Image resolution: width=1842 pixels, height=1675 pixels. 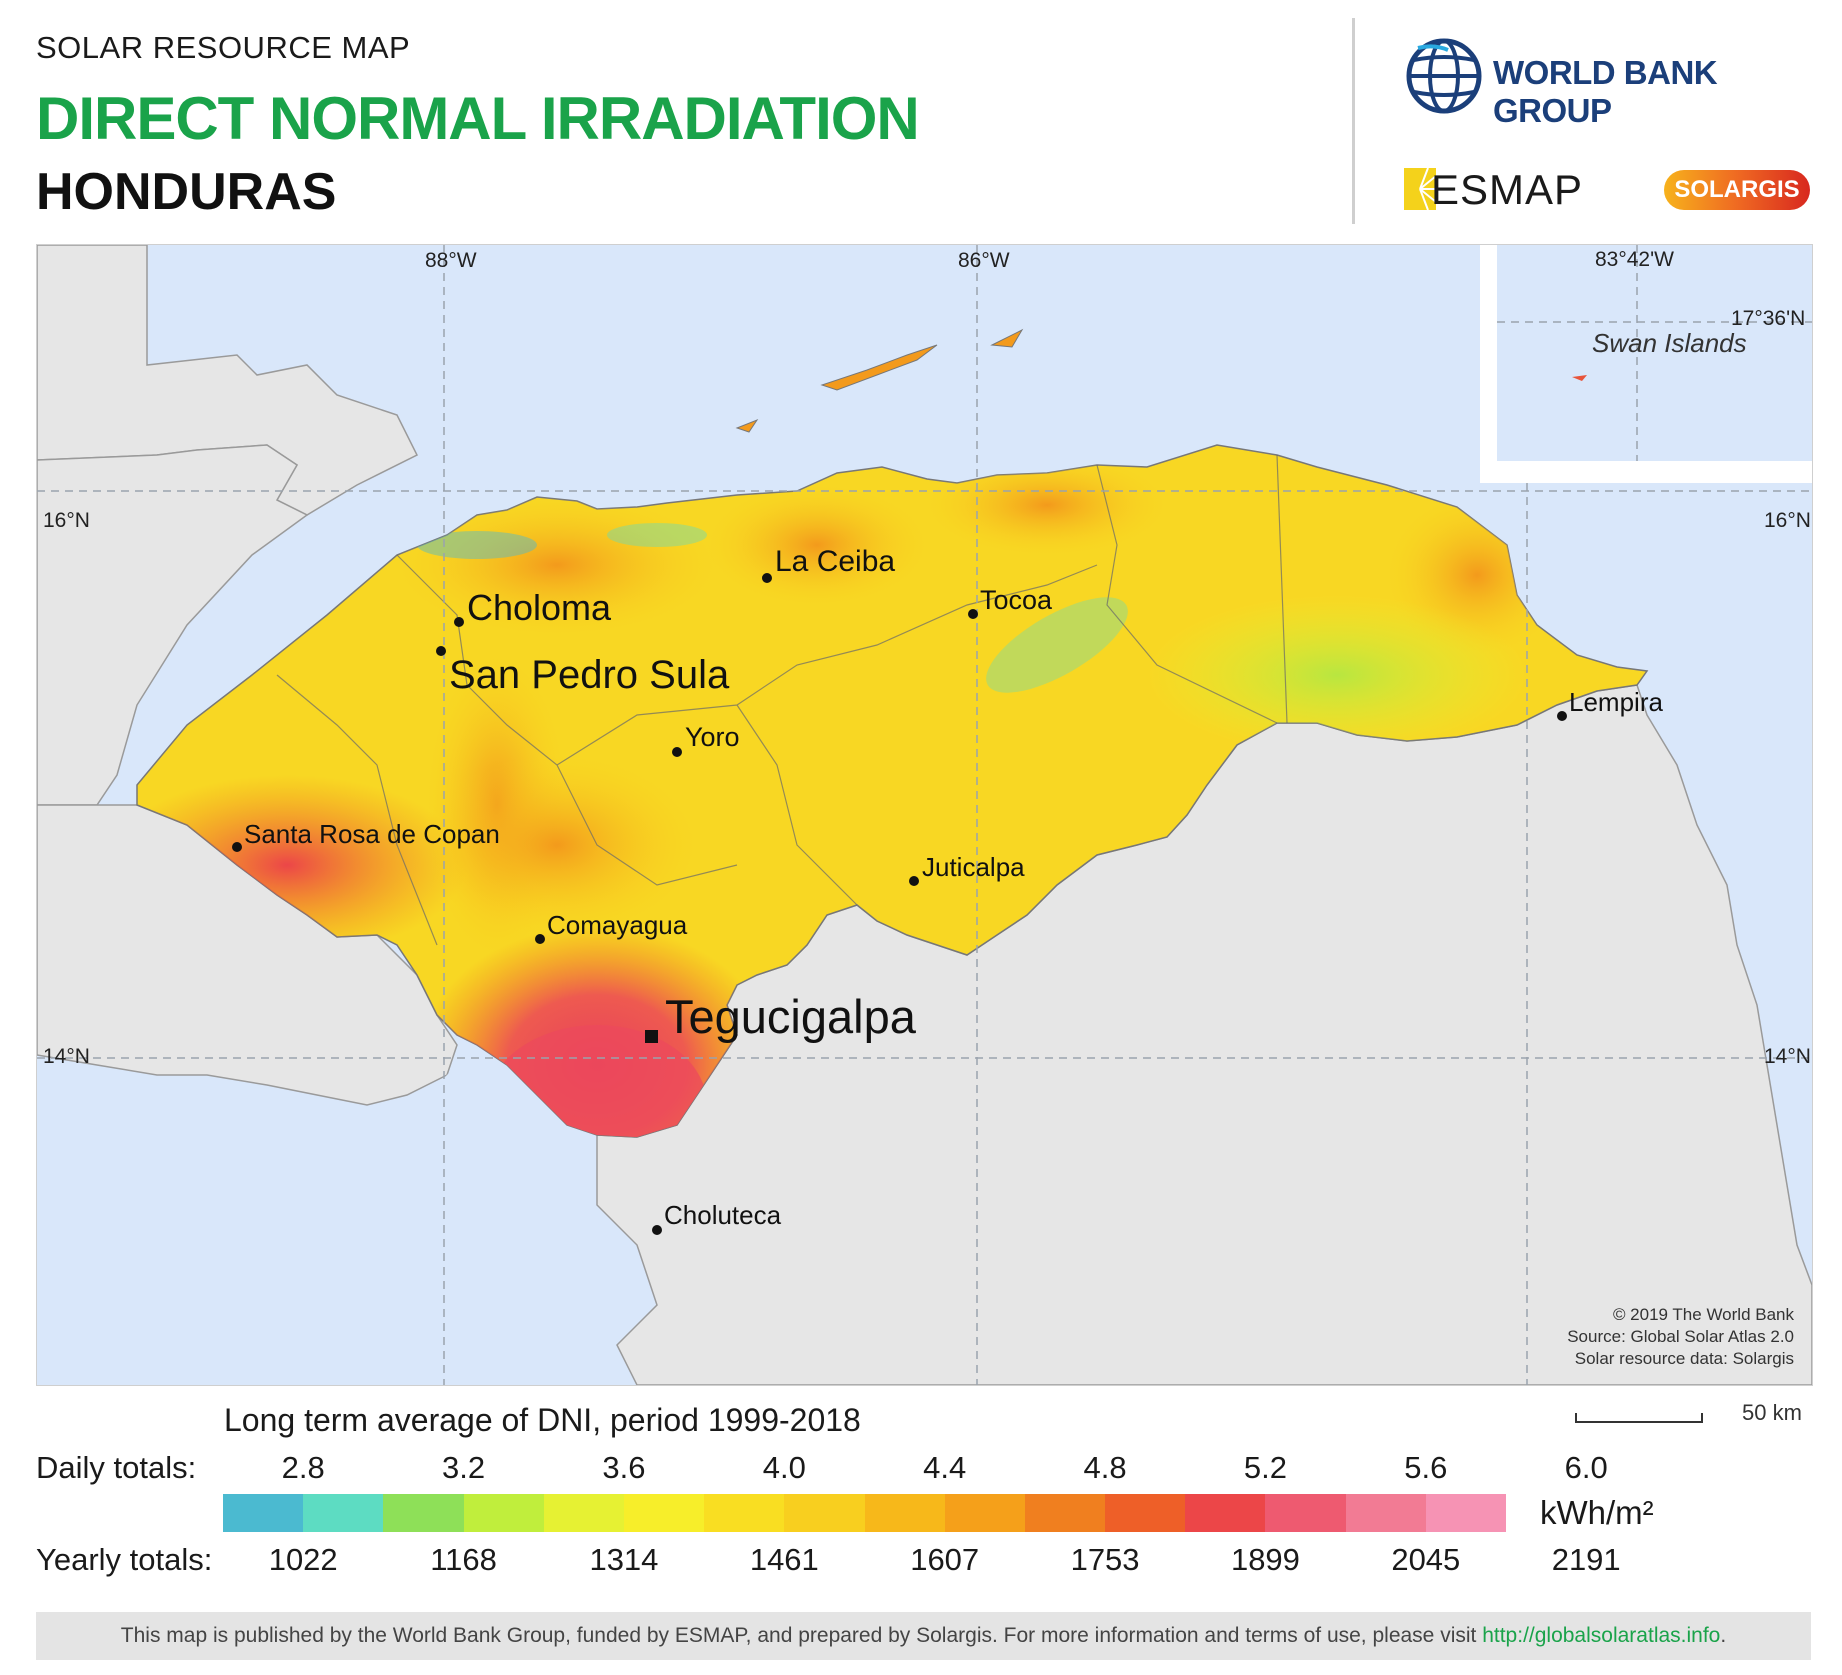 What do you see at coordinates (945, 1467) in the screenshot?
I see `daily-tick: 4.4` at bounding box center [945, 1467].